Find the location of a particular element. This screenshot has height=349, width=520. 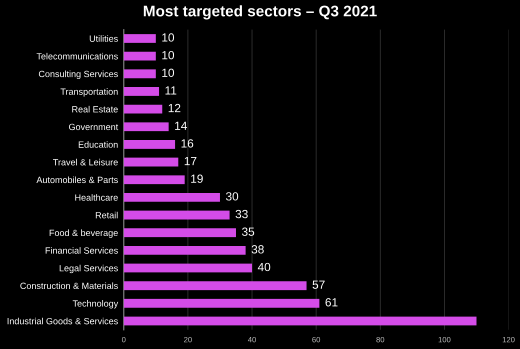

data-label: 61 is located at coordinates (332, 302).